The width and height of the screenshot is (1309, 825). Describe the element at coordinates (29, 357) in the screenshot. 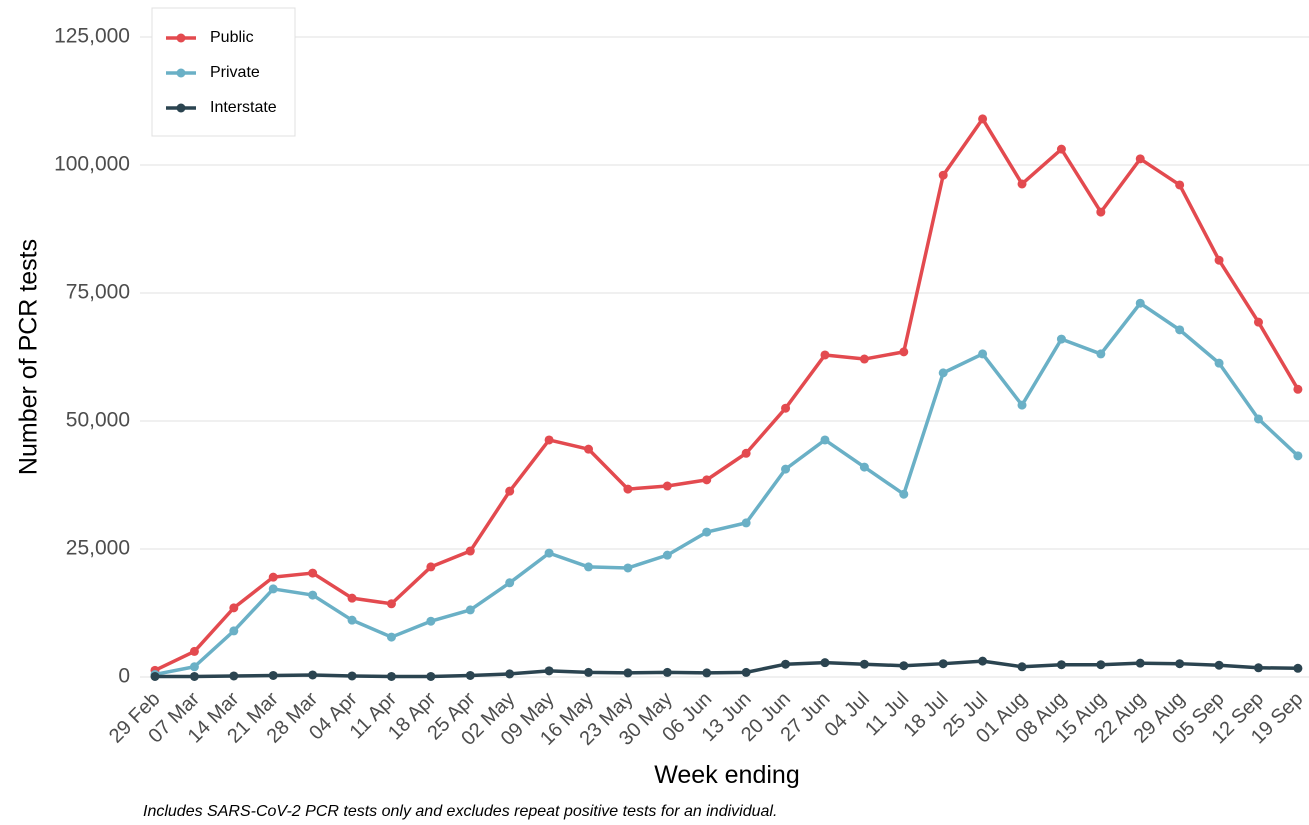

I see `y-axis-label: Number of PCR tests` at that location.